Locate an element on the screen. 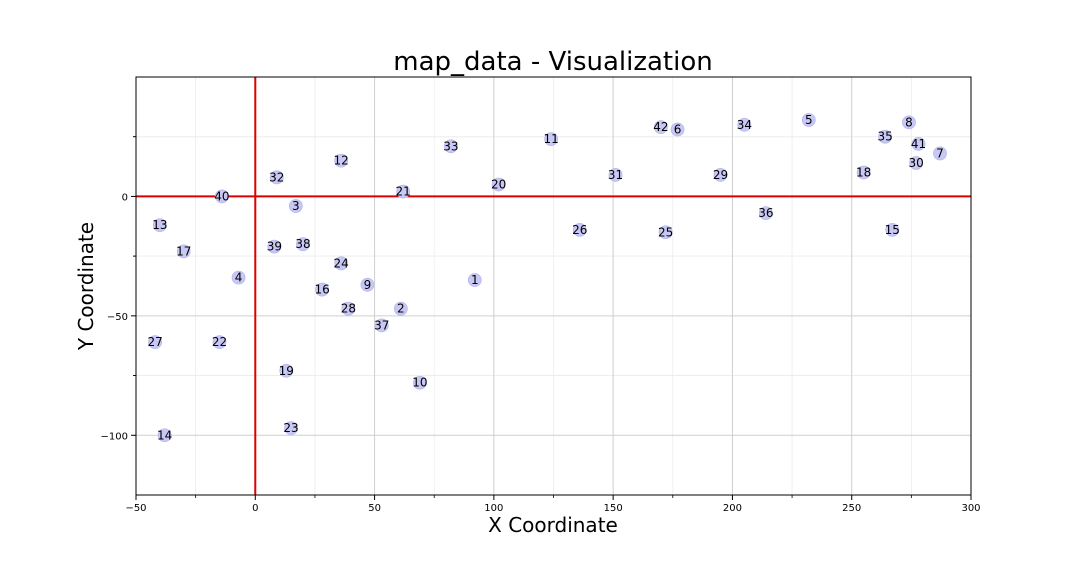 This screenshot has width=1080, height=576. point-label: 40 is located at coordinates (221, 196).